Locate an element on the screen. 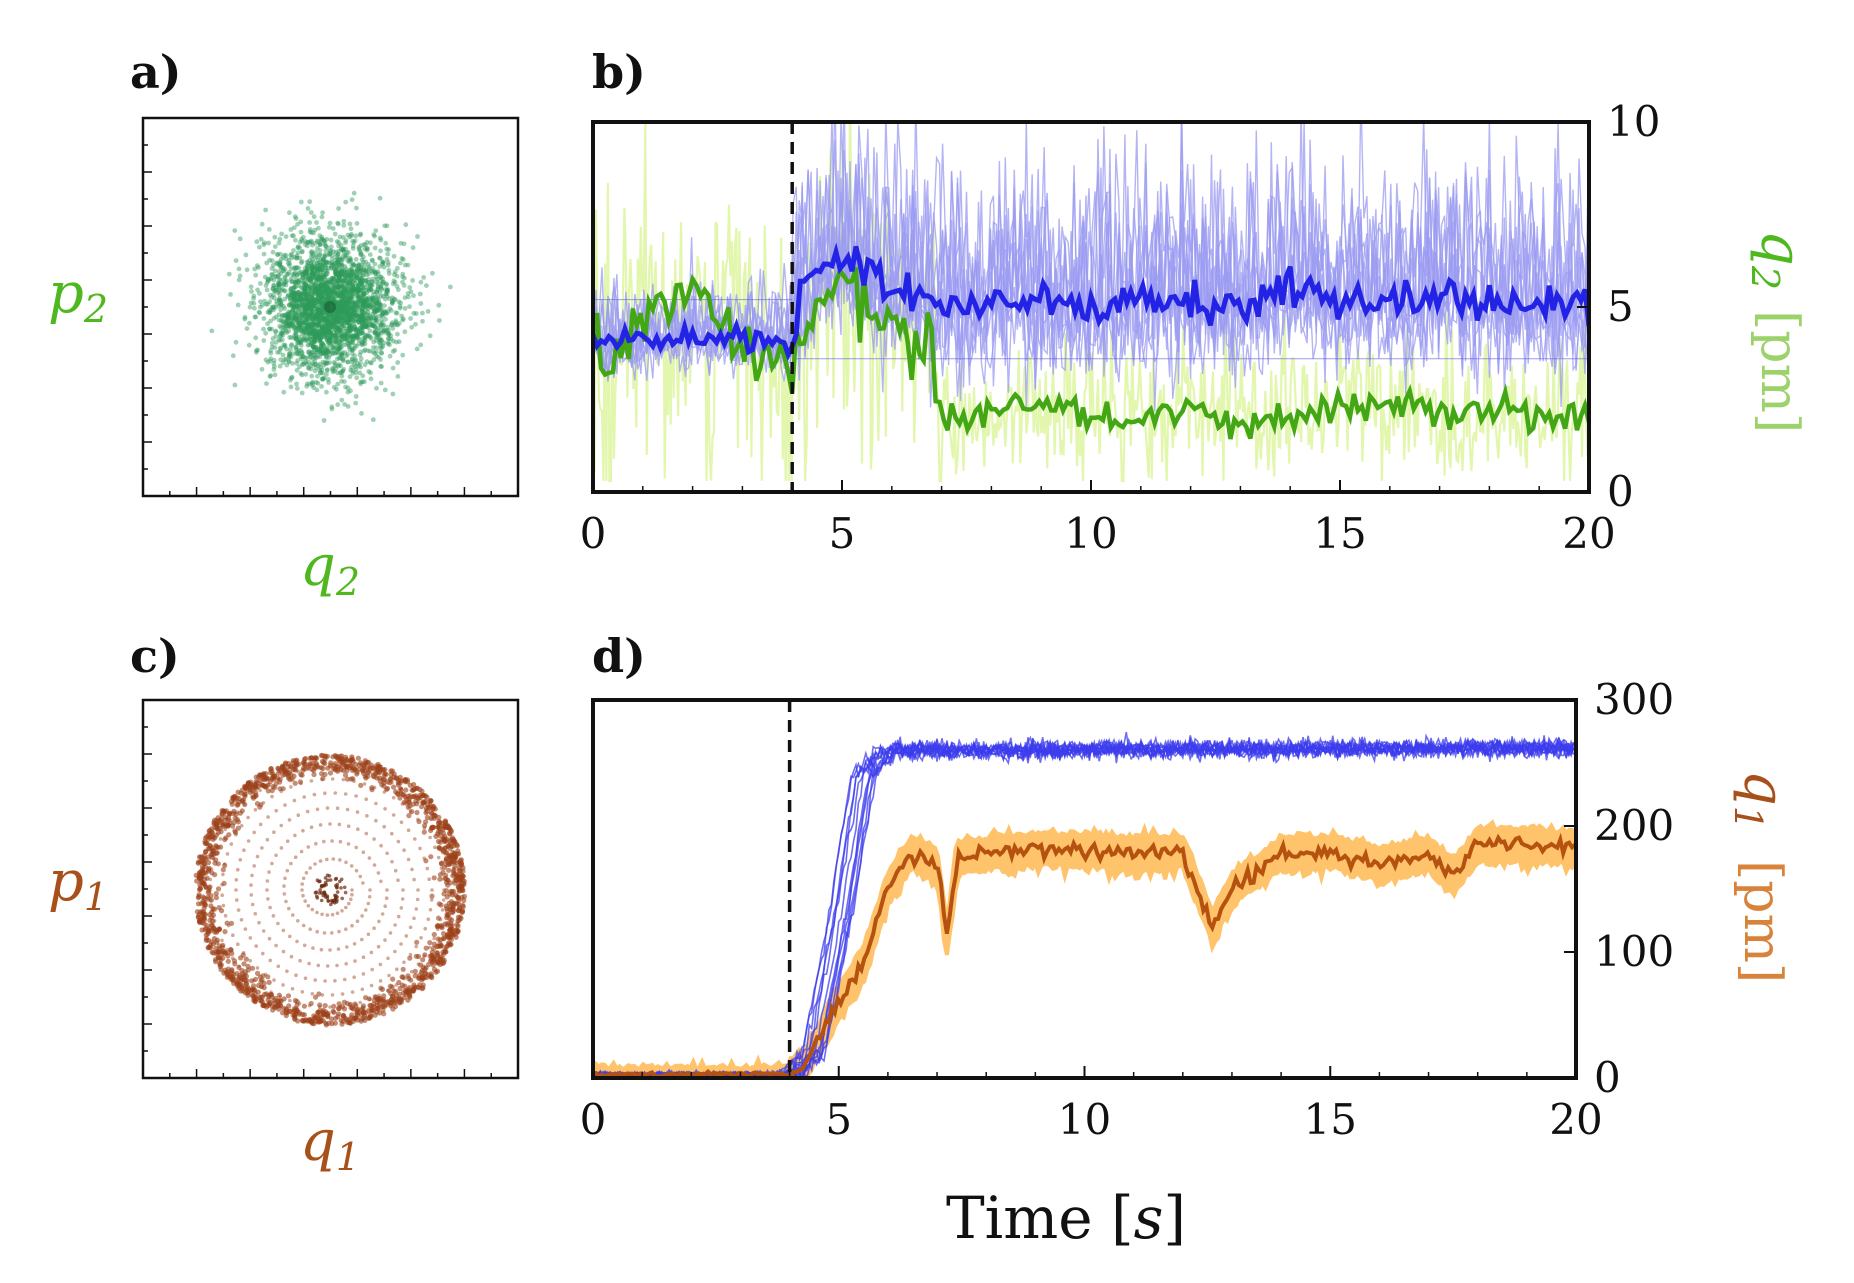 This screenshot has height=1283, width=1854. panel-d-xlabel: Time [s] is located at coordinates (1066, 1218).